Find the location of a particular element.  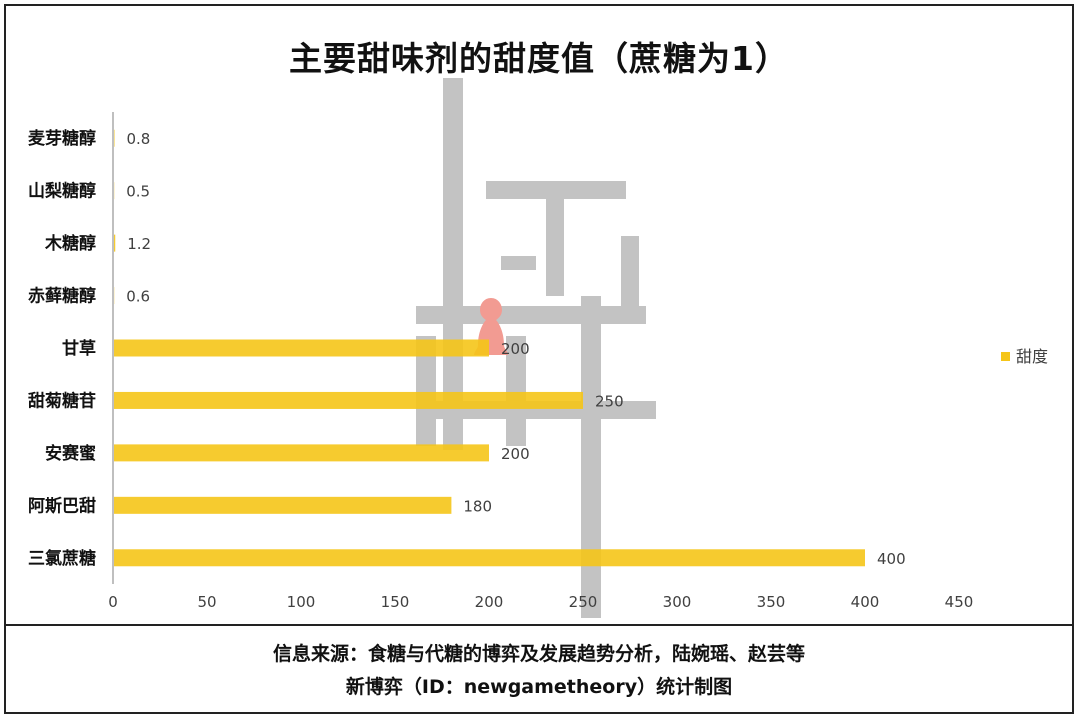

legend-swatch is located at coordinates (1005, 356).